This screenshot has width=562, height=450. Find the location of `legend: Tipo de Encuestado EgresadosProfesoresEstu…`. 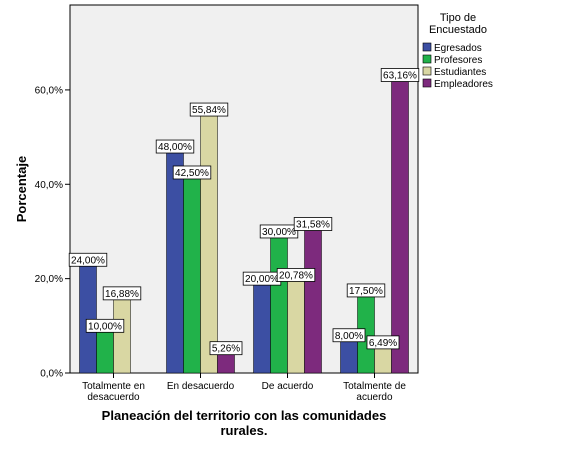

legend: Tipo de Encuestado EgresadosProfesoresEstu… is located at coordinates (457, 51).